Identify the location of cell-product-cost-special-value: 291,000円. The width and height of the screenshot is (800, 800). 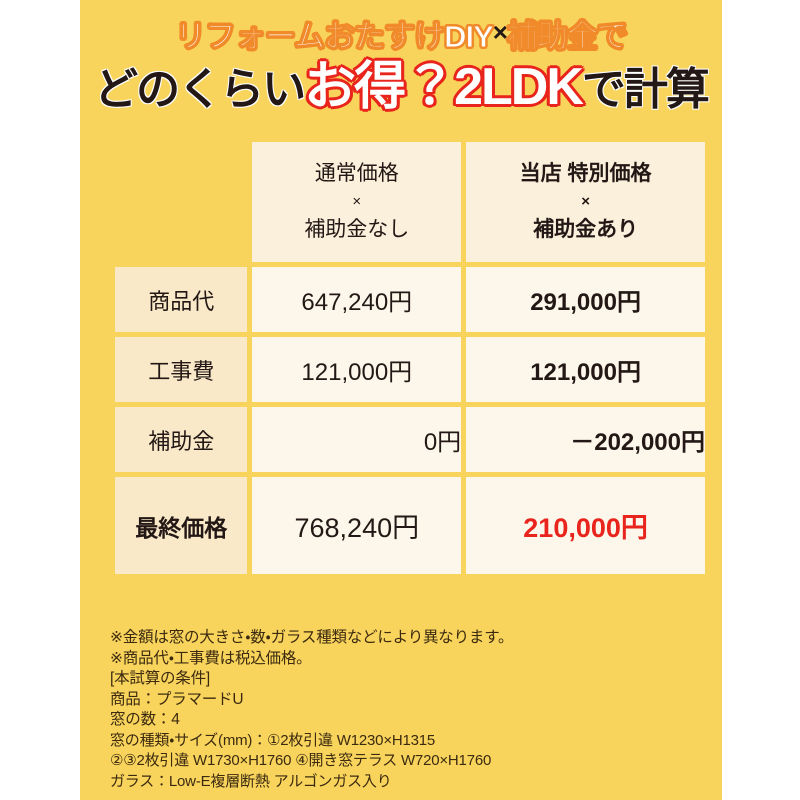
(585, 302).